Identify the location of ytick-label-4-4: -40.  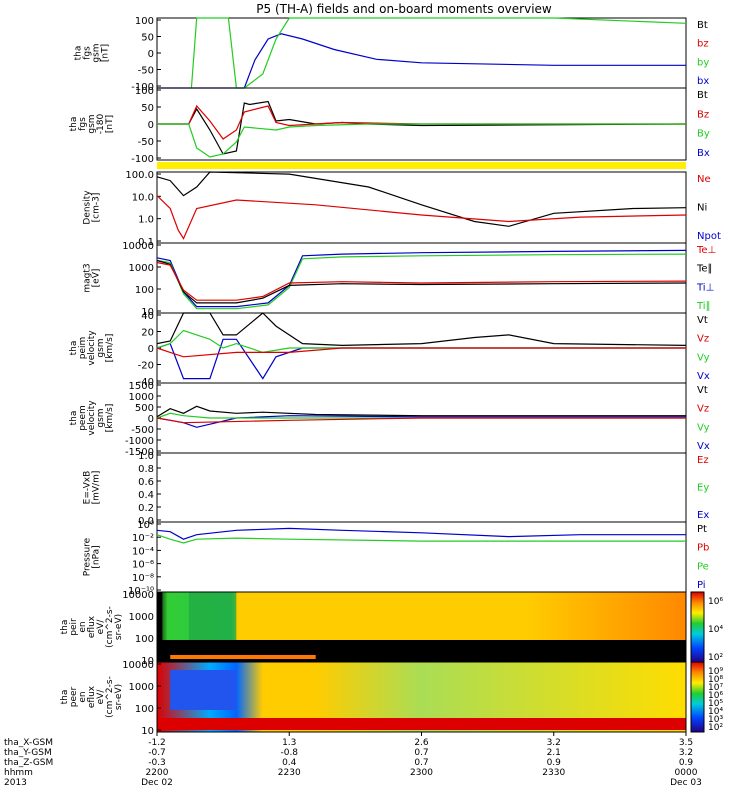
(146, 382).